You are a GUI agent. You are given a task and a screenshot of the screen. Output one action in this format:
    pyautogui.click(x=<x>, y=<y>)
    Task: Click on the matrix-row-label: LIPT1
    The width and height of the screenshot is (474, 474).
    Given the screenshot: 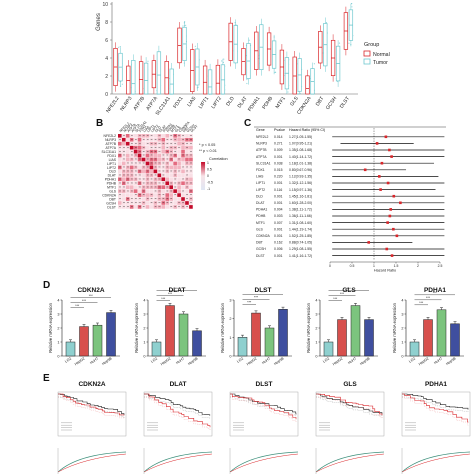 What is the action you would take?
    pyautogui.click(x=111, y=164)
    